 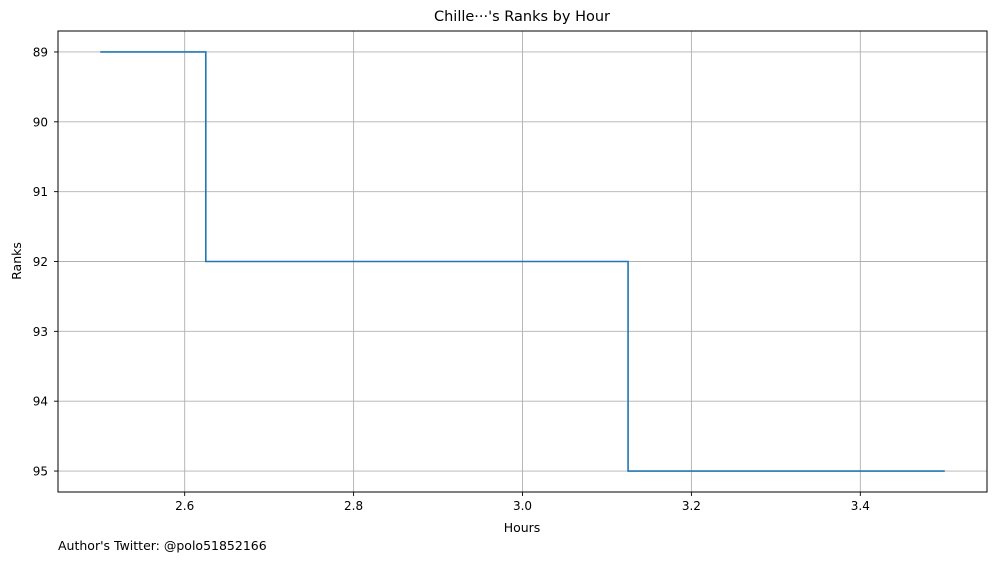 What do you see at coordinates (40, 332) in the screenshot?
I see `y-tick-label: 93` at bounding box center [40, 332].